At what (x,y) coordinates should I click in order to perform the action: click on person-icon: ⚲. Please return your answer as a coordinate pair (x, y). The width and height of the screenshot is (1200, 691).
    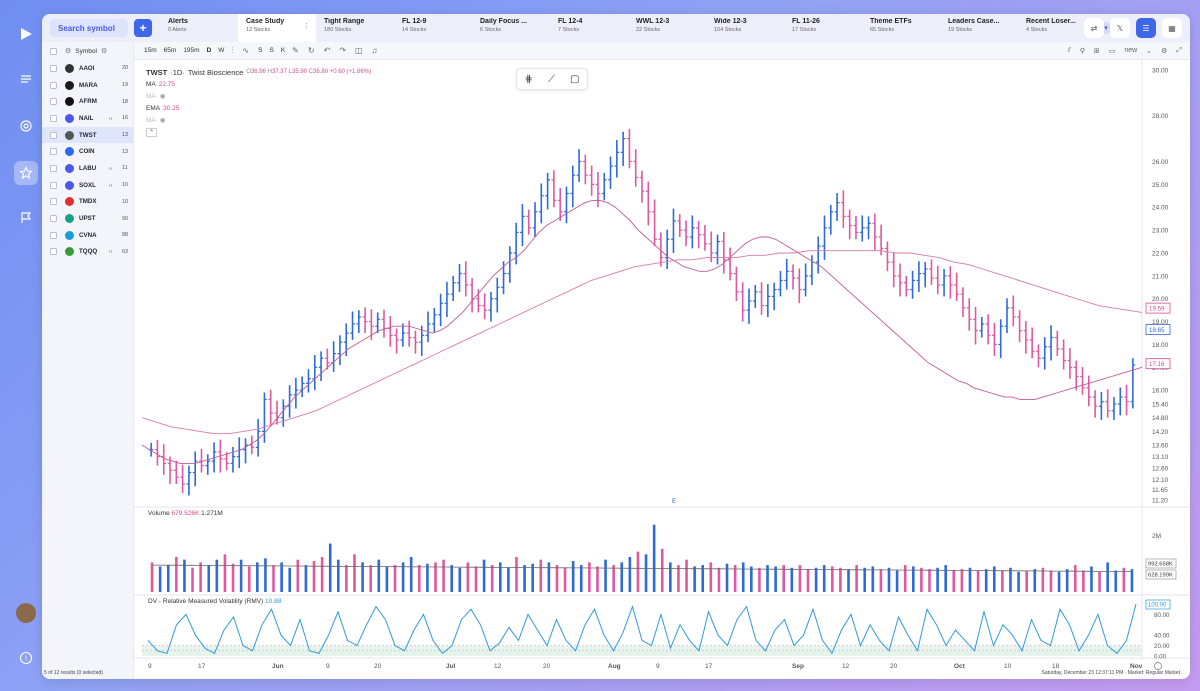
    Looking at the image, I should click on (1082, 51).